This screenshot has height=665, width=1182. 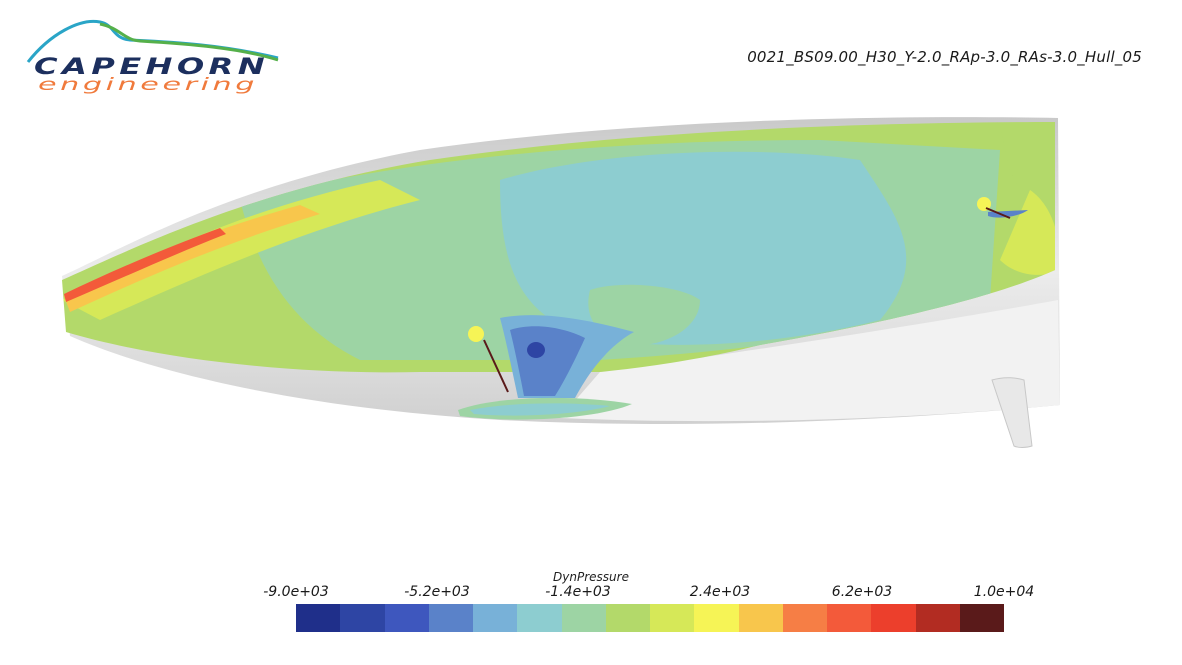 What do you see at coordinates (591, 577) in the screenshot?
I see `legend-title: DynPressure` at bounding box center [591, 577].